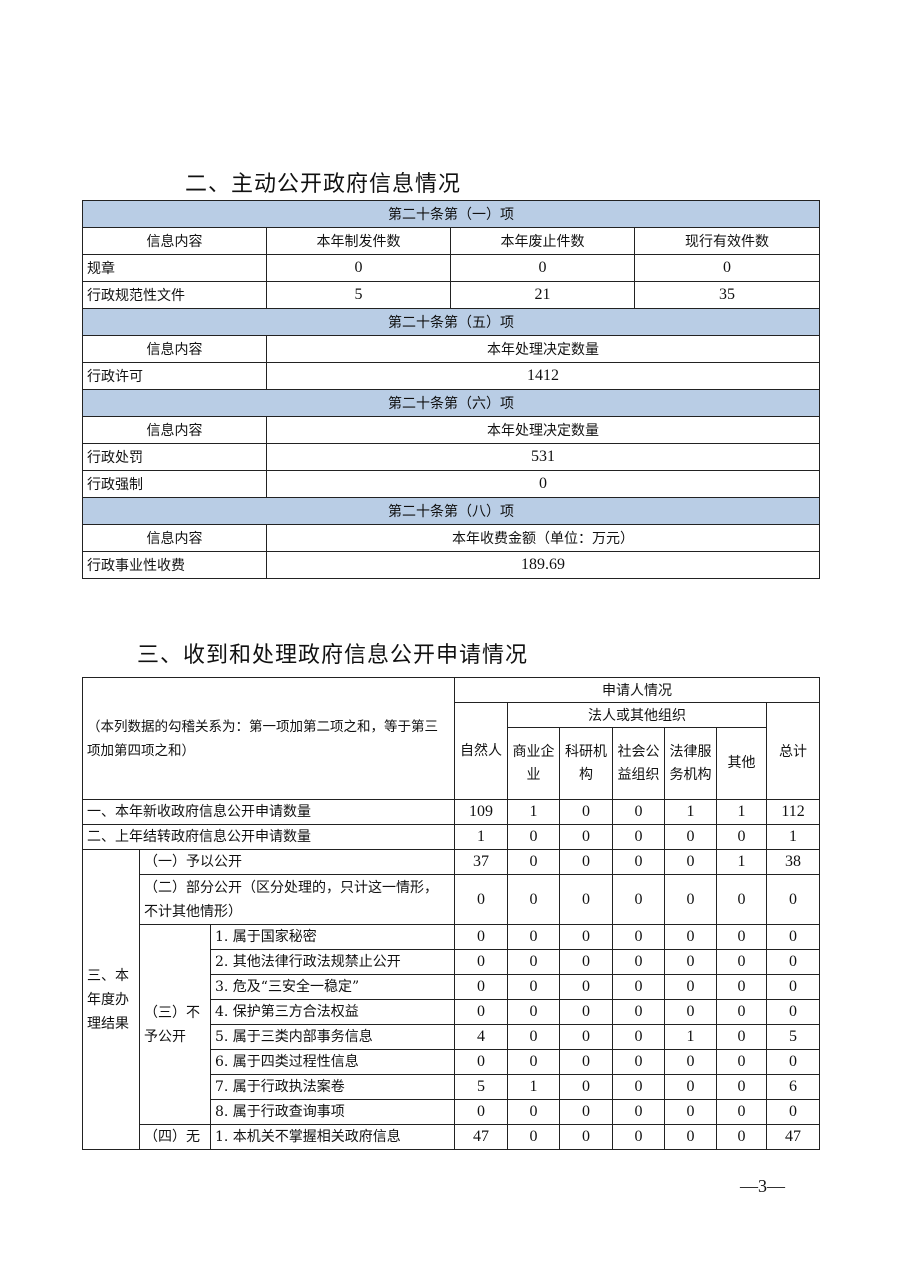  Describe the element at coordinates (332, 937) in the screenshot. I see `row-label: 1. 属于国家秘密` at that location.